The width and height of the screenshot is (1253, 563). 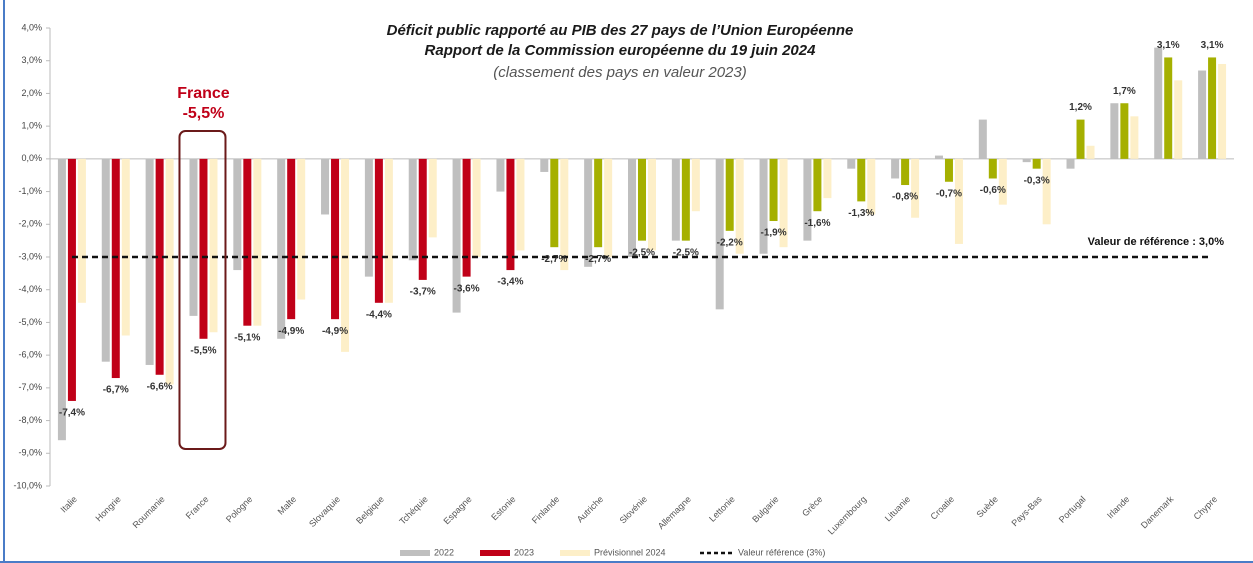 I want to click on data-label: -5,1%, so click(x=247, y=337).